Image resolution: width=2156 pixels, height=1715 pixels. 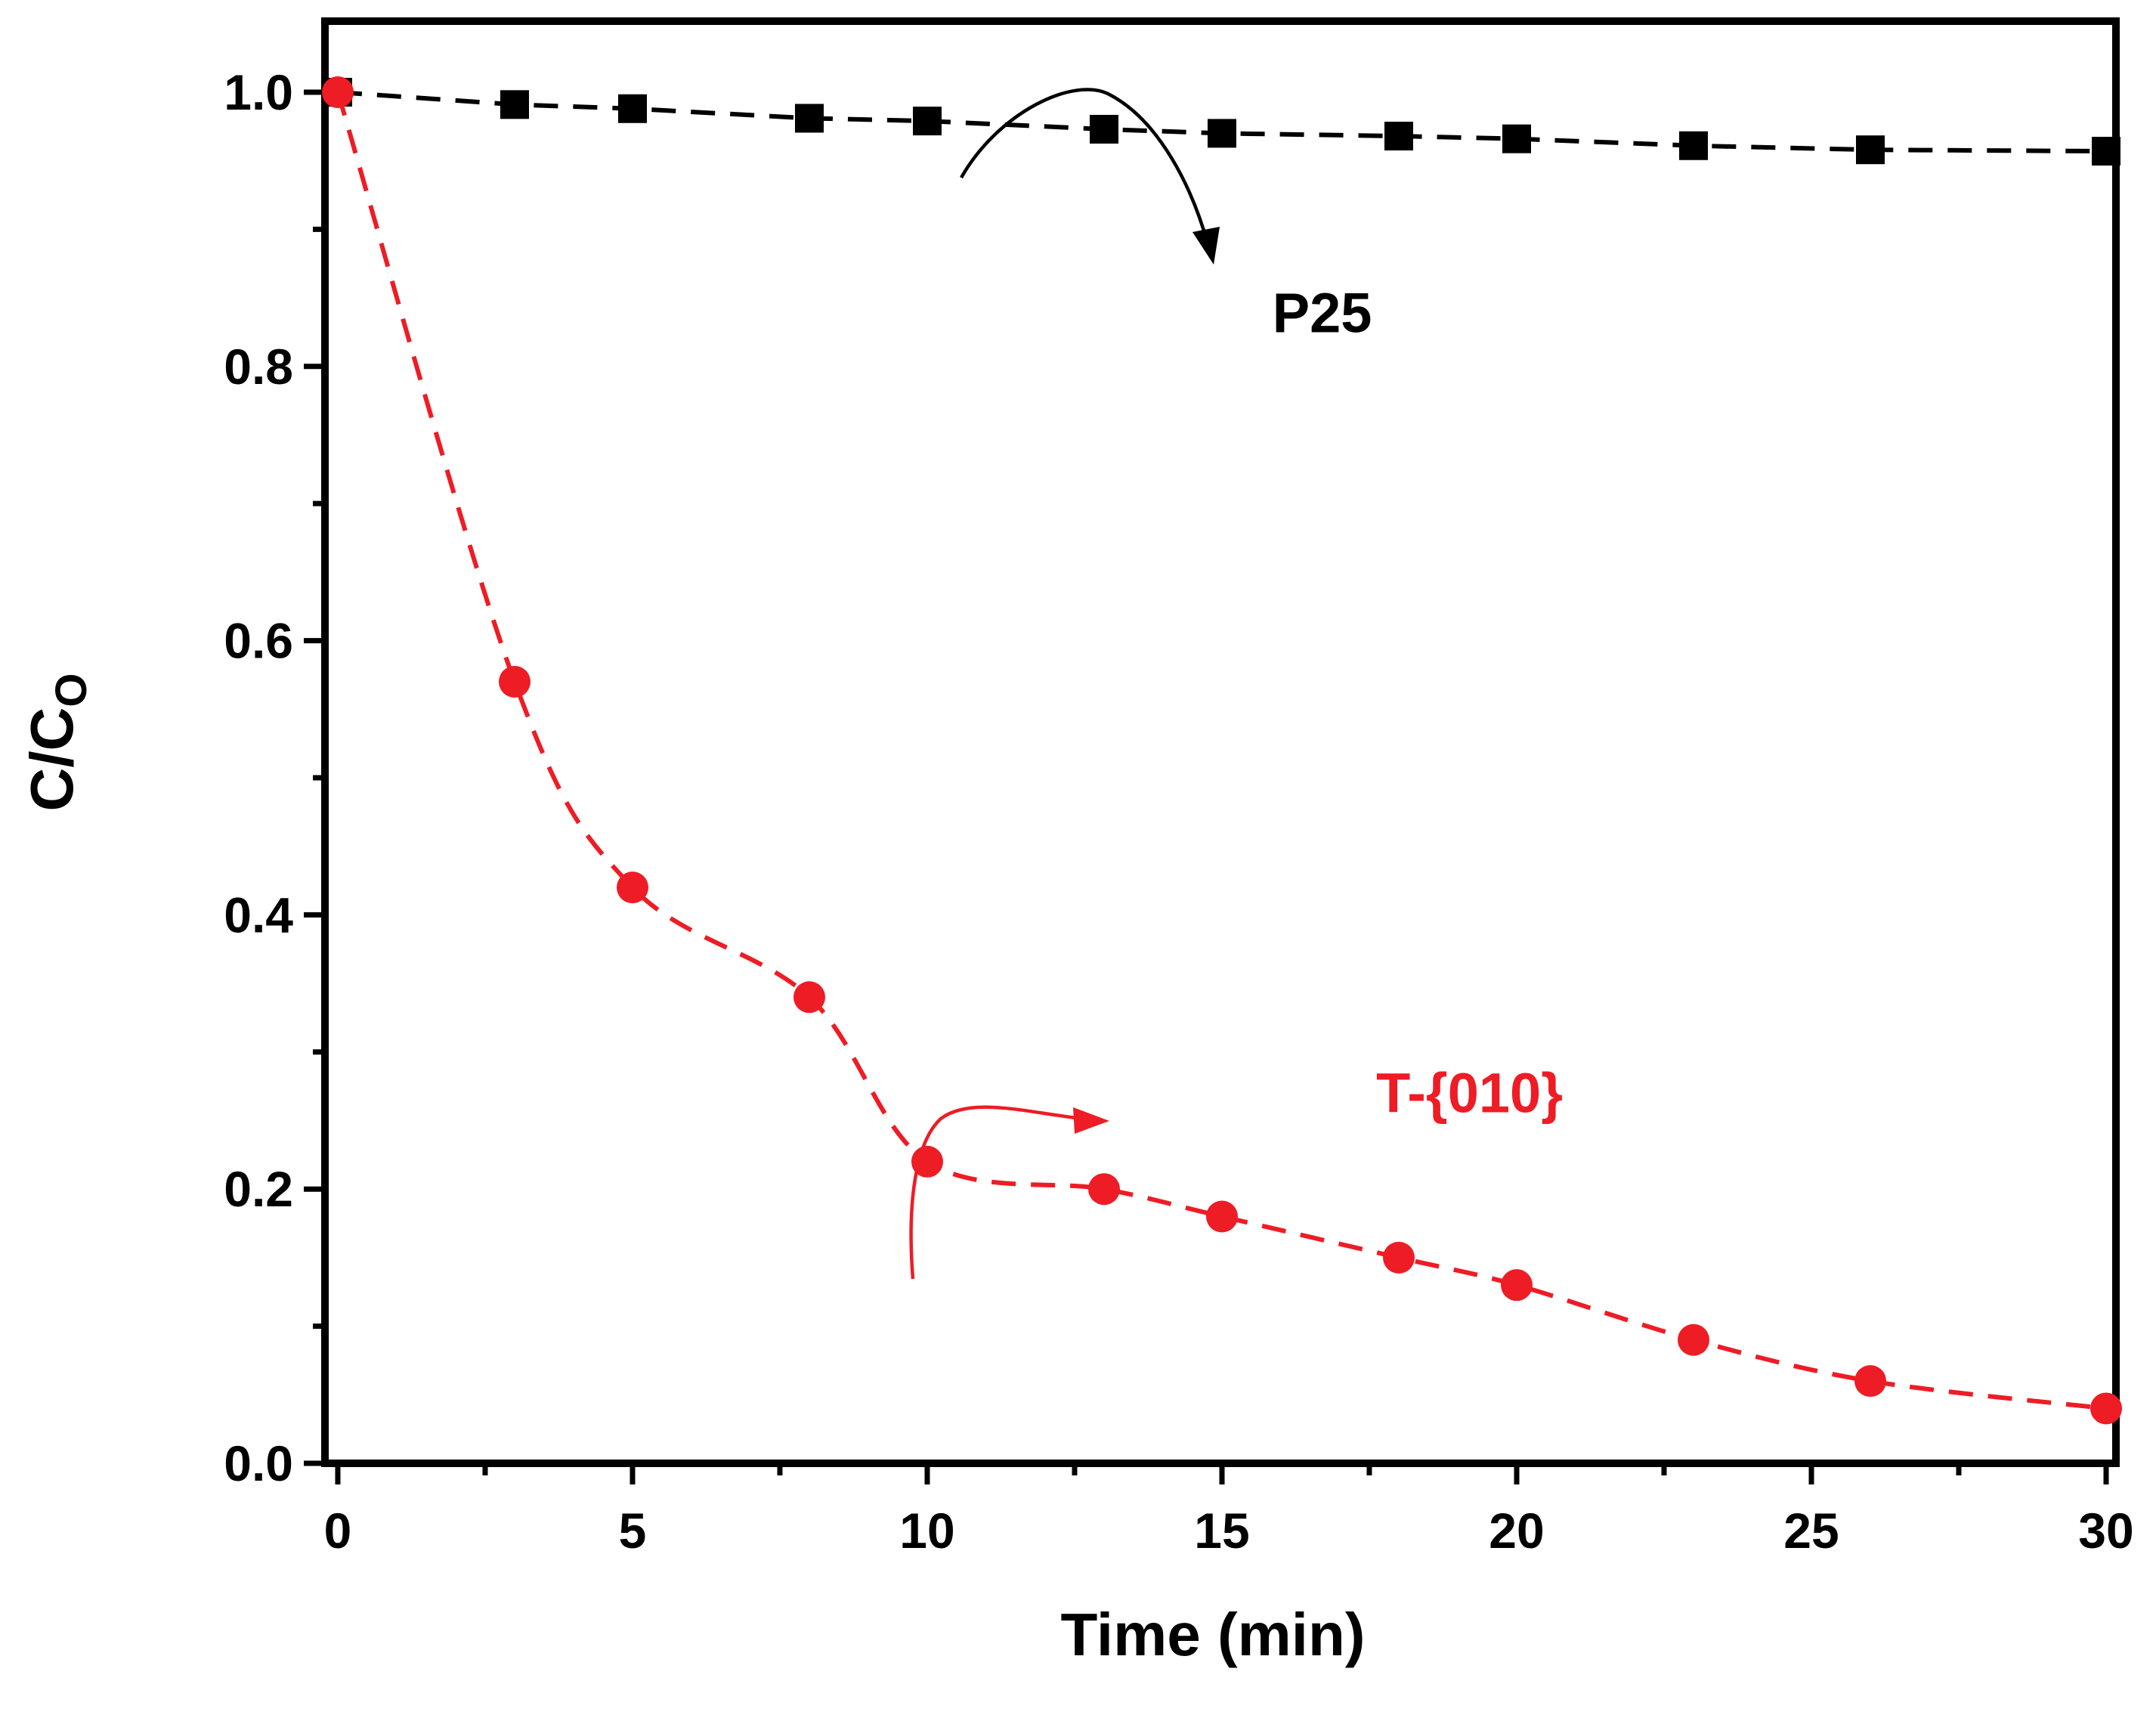 What do you see at coordinates (258, 367) in the screenshot?
I see `y-tick-label: 0.8` at bounding box center [258, 367].